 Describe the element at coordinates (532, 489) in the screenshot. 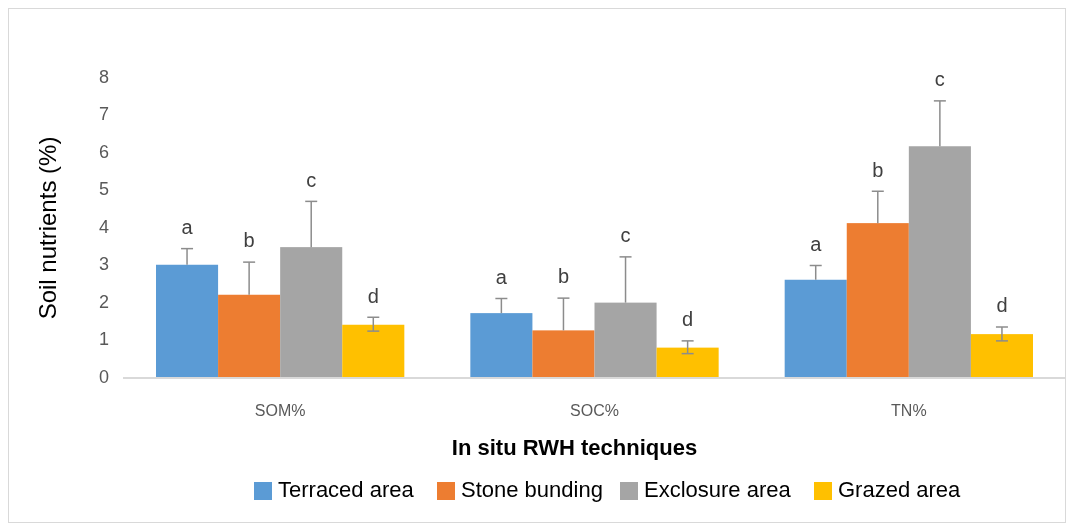

I see `legend-label: Stone bunding` at that location.